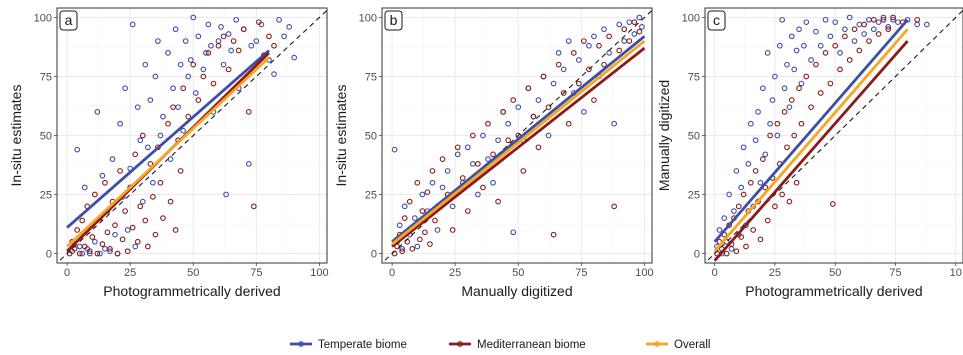 The width and height of the screenshot is (963, 355). What do you see at coordinates (531, 345) in the screenshot?
I see `legend-label: Mediterranean biome` at bounding box center [531, 345].